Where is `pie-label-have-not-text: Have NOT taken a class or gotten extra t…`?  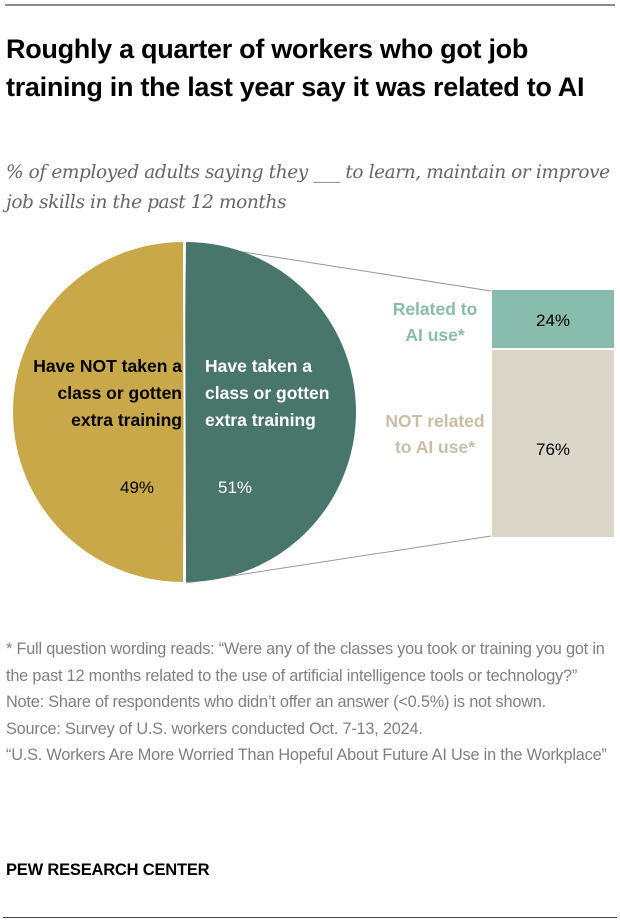 pie-label-have-not-text: Have NOT taken a class or gotten extra t… is located at coordinates (107, 393).